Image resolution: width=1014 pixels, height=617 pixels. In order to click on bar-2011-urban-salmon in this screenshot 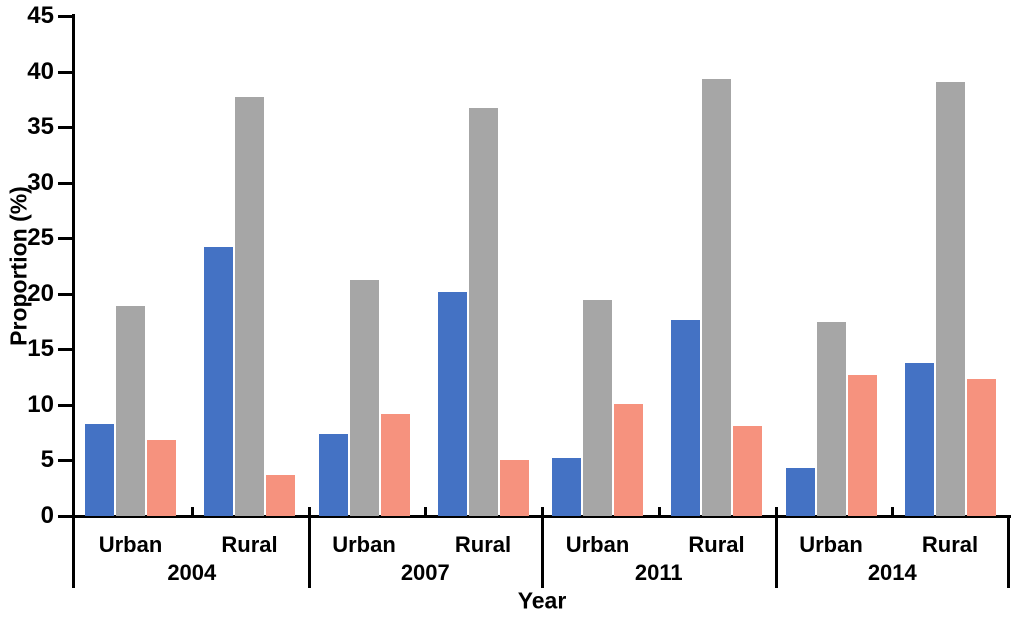, I will do `click(628, 459)`.